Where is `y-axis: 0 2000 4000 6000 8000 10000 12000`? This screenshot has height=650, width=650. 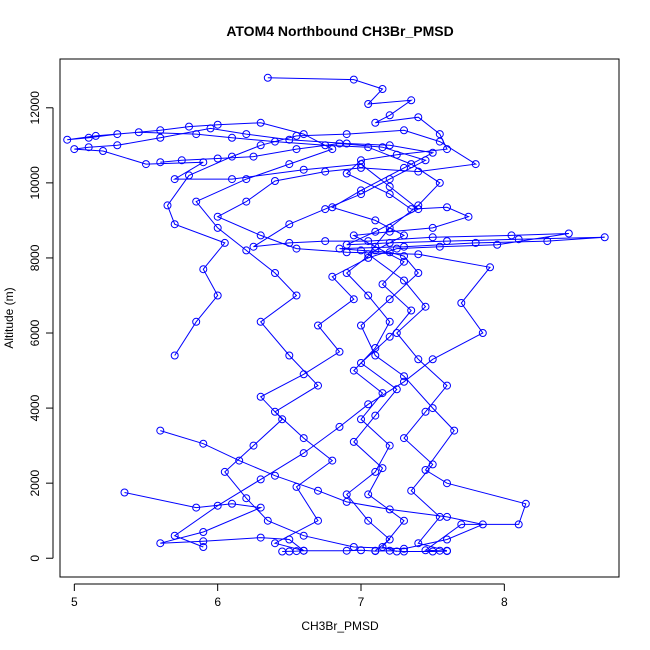
y-axis: 0 2000 4000 6000 8000 10000 12000 is located at coordinates (41, 326).